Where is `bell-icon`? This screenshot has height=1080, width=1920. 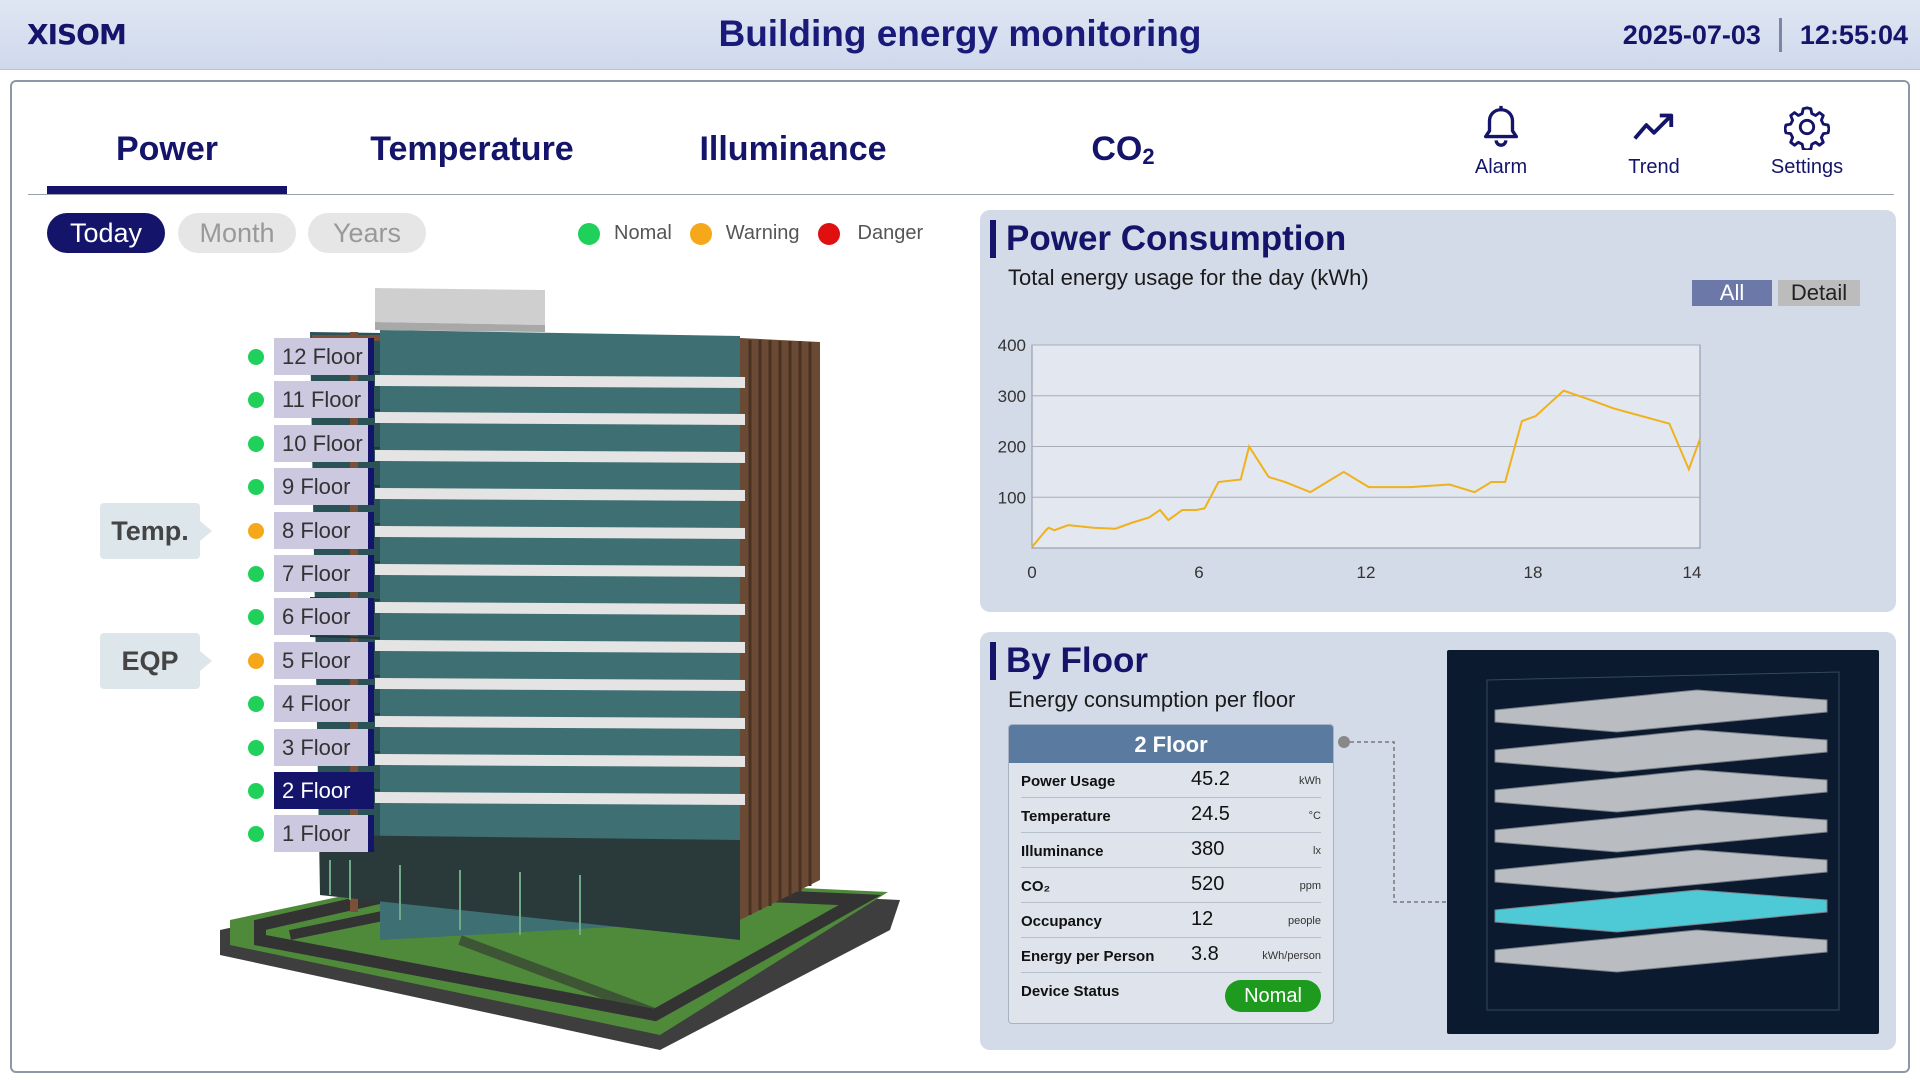
bell-icon is located at coordinates (1501, 126).